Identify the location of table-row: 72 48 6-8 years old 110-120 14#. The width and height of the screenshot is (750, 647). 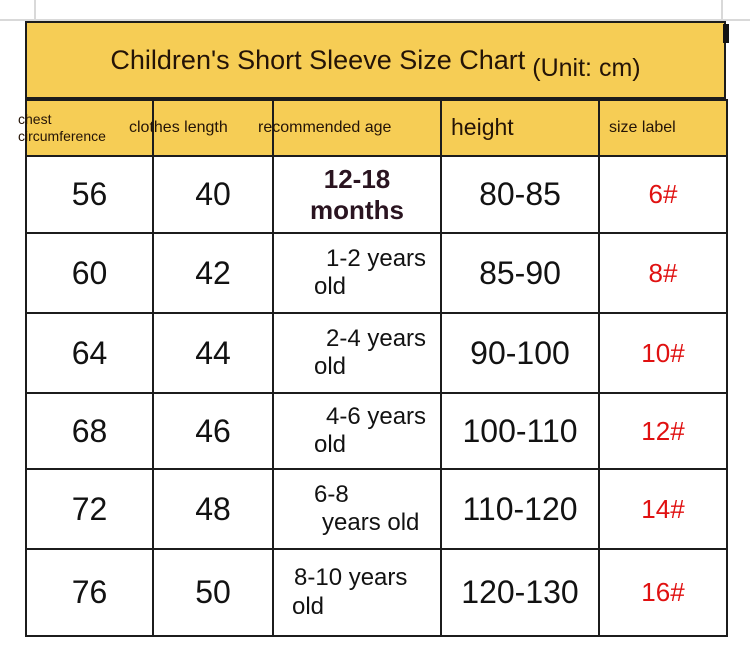
(376, 509).